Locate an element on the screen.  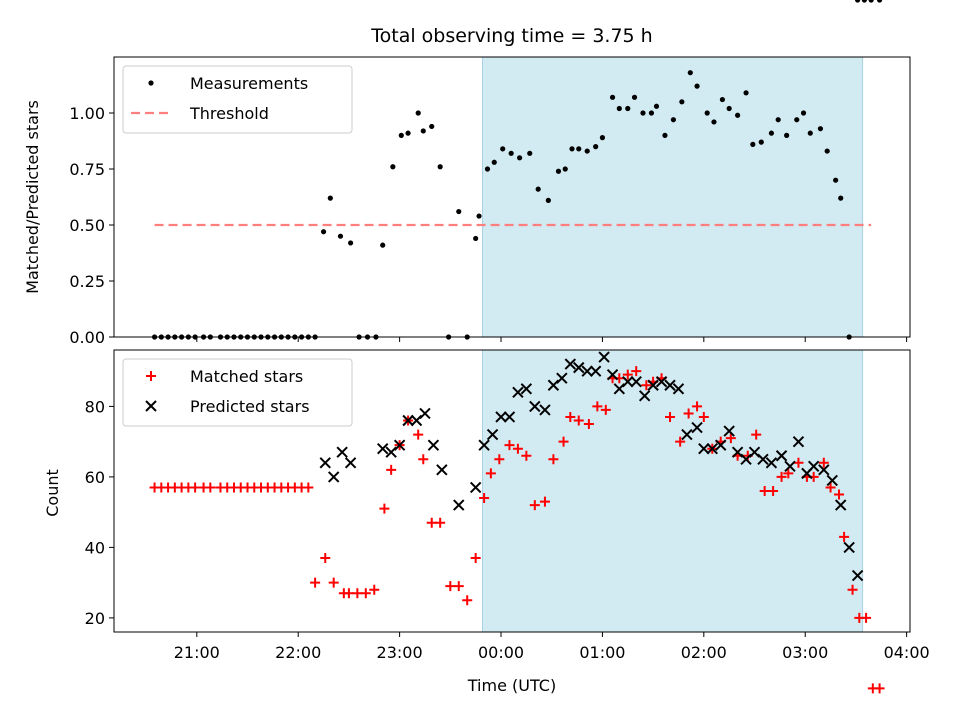
legend-matched-stars-marker is located at coordinates (151, 376).